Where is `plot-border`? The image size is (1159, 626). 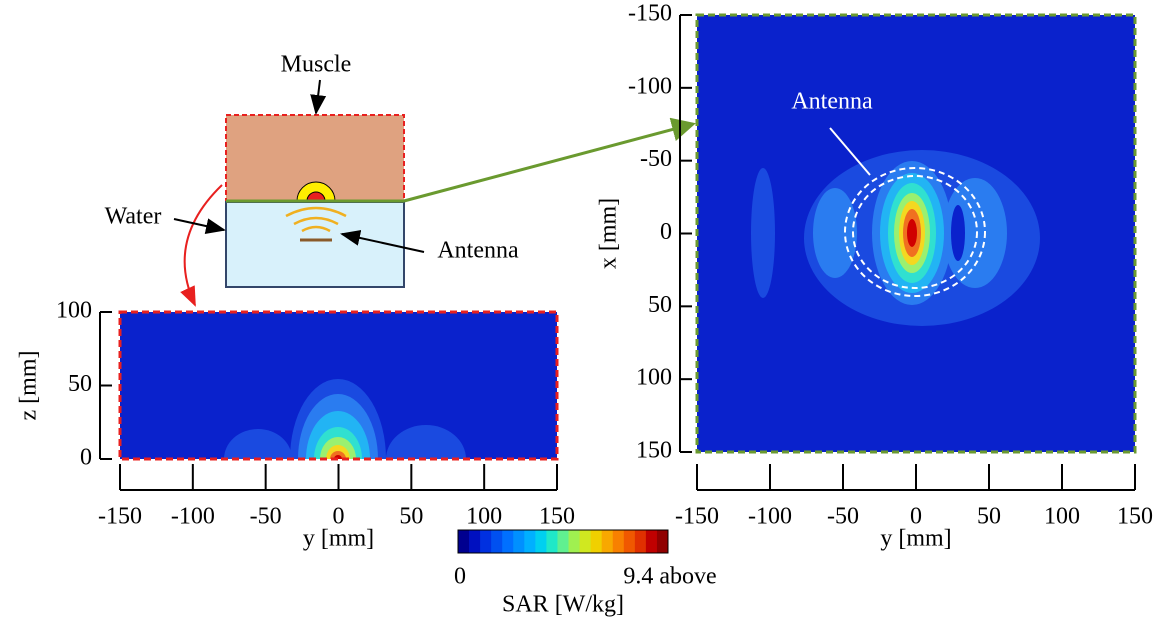 plot-border is located at coordinates (338, 385).